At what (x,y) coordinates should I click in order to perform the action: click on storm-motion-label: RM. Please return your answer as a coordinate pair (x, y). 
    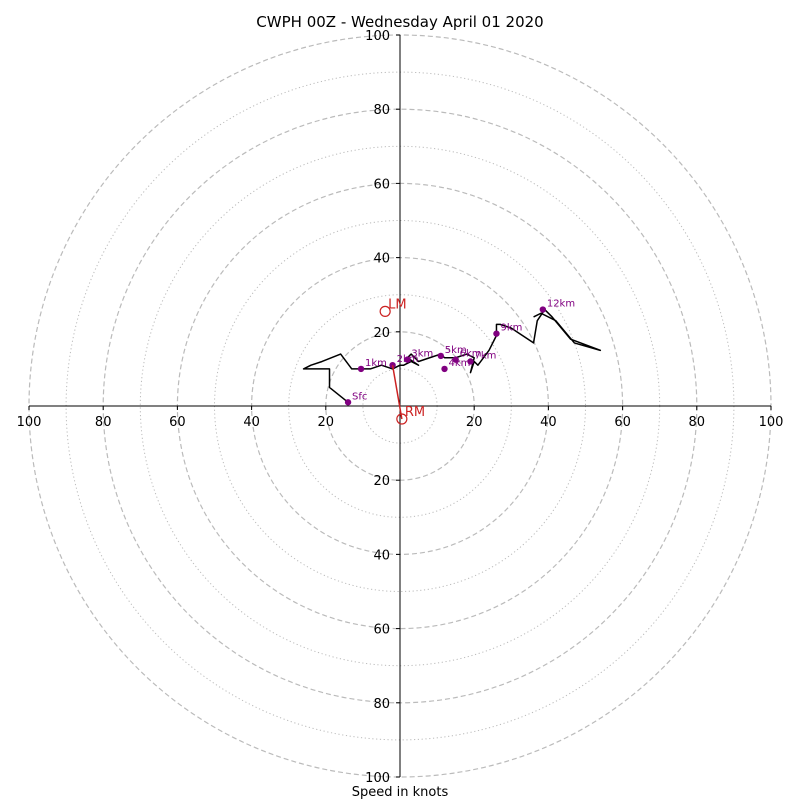
    Looking at the image, I should click on (415, 412).